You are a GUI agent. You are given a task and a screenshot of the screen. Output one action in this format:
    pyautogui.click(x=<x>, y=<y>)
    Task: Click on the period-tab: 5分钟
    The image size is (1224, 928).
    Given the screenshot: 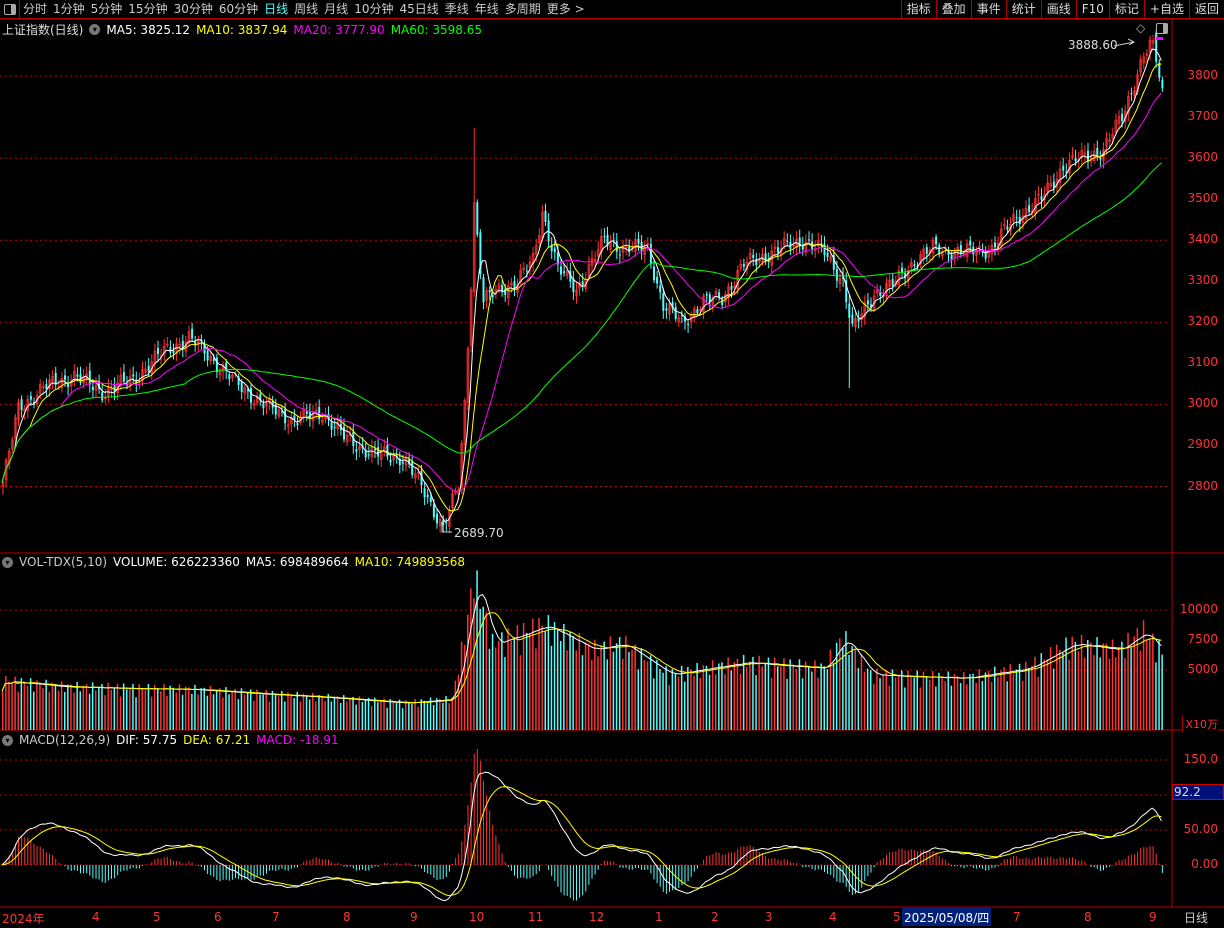 What is the action you would take?
    pyautogui.click(x=106, y=9)
    